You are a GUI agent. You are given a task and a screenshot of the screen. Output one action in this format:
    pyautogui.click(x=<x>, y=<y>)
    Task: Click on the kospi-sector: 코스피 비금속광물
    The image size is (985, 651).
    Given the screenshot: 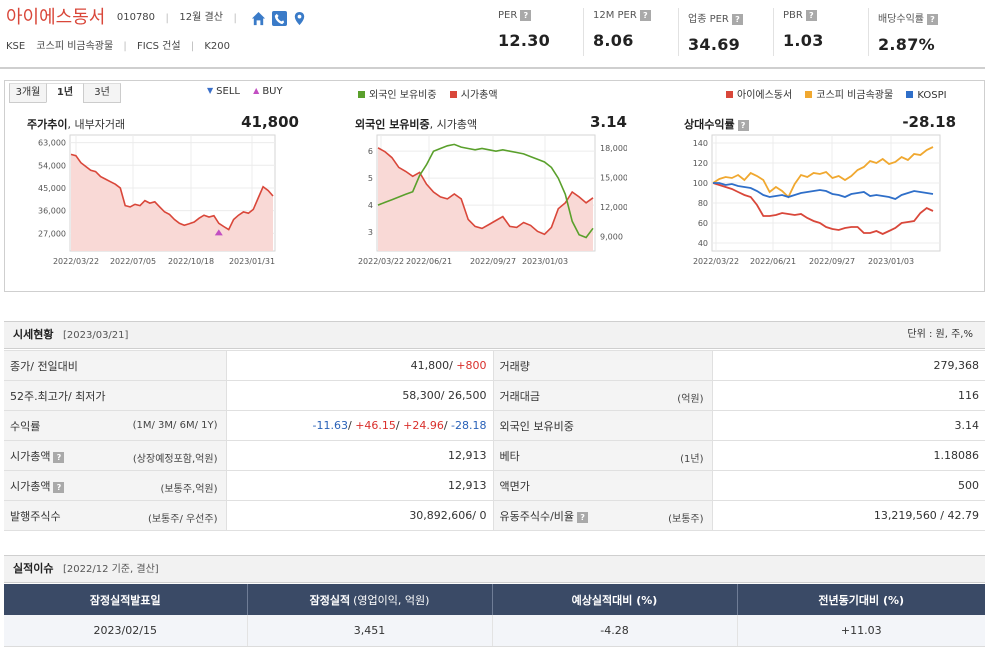 What is the action you would take?
    pyautogui.click(x=75, y=46)
    